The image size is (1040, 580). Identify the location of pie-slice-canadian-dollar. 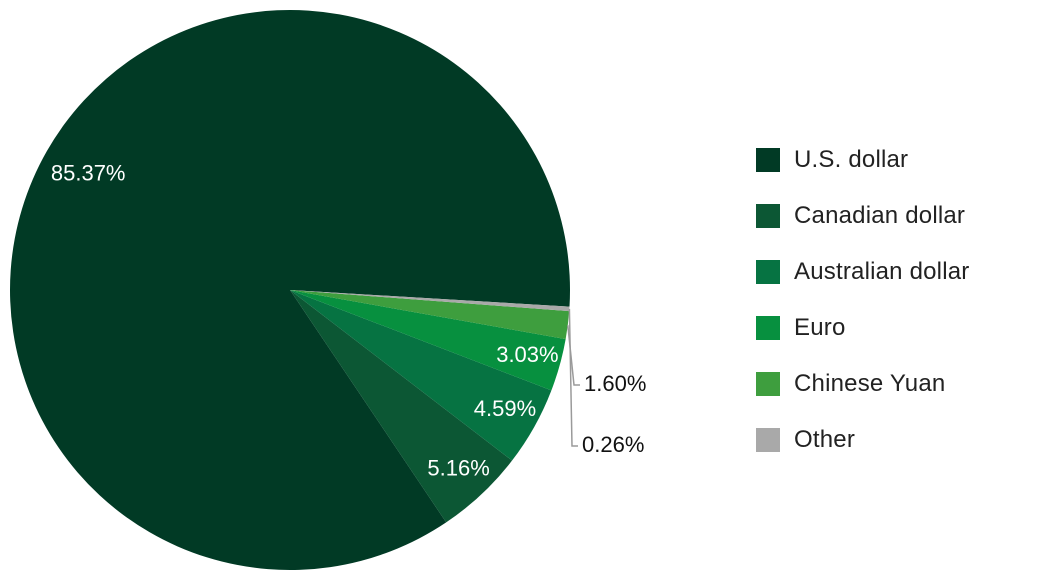
(401, 406).